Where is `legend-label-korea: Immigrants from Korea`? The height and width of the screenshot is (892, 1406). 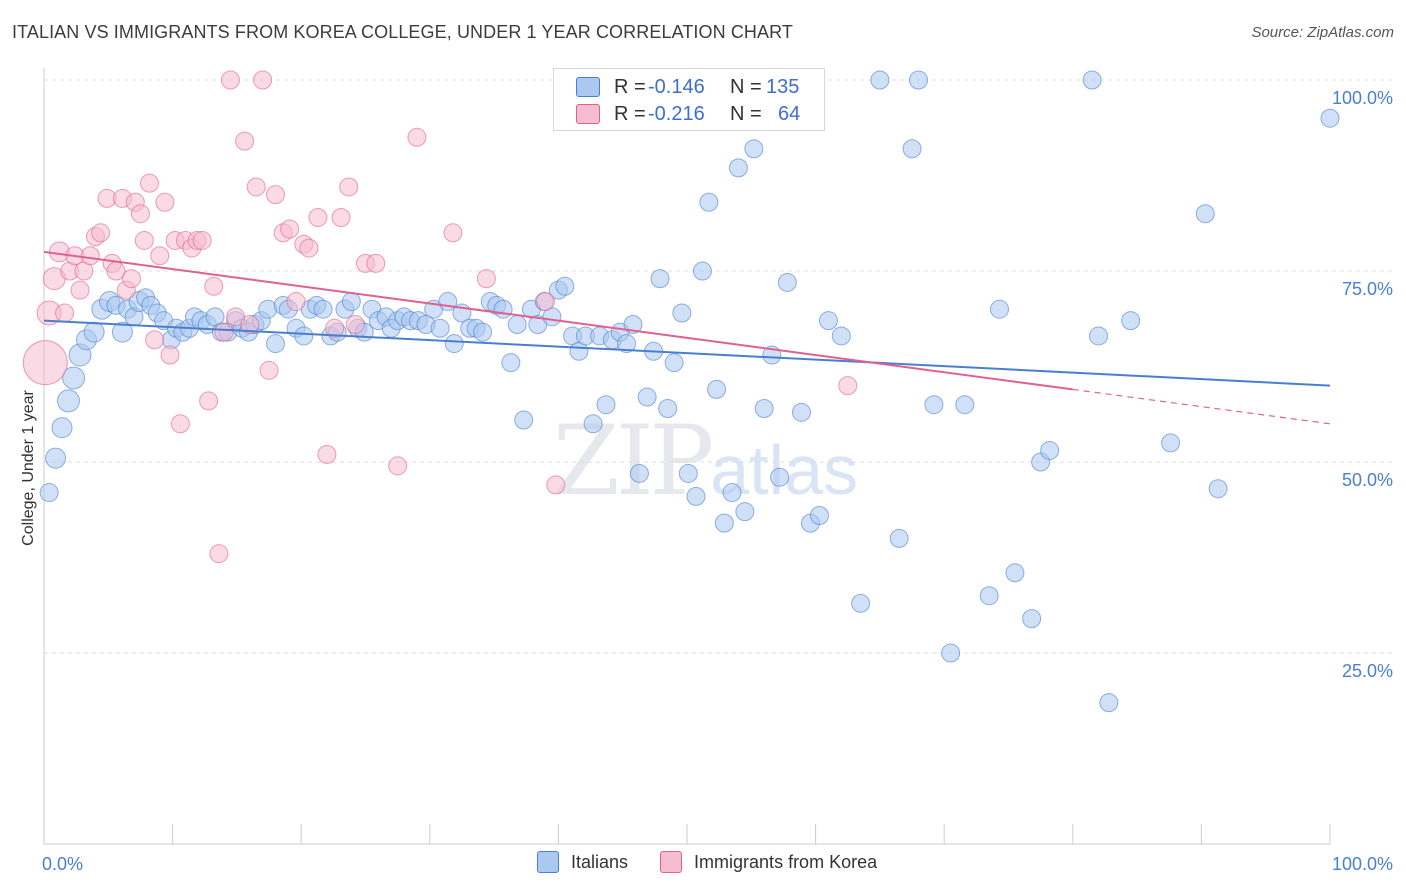
legend-label-korea: Immigrants from Korea is located at coordinates (786, 861).